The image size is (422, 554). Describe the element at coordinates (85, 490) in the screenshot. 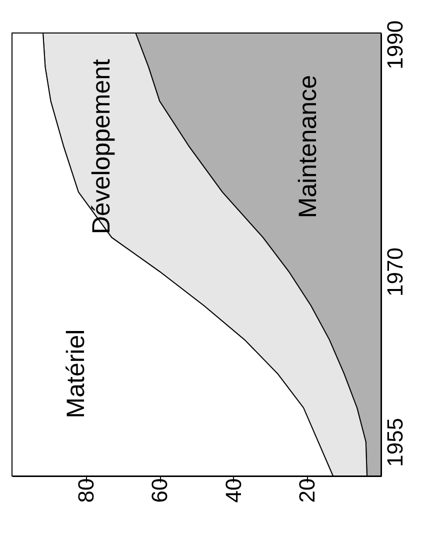

I see `x-tick-label: 80` at that location.